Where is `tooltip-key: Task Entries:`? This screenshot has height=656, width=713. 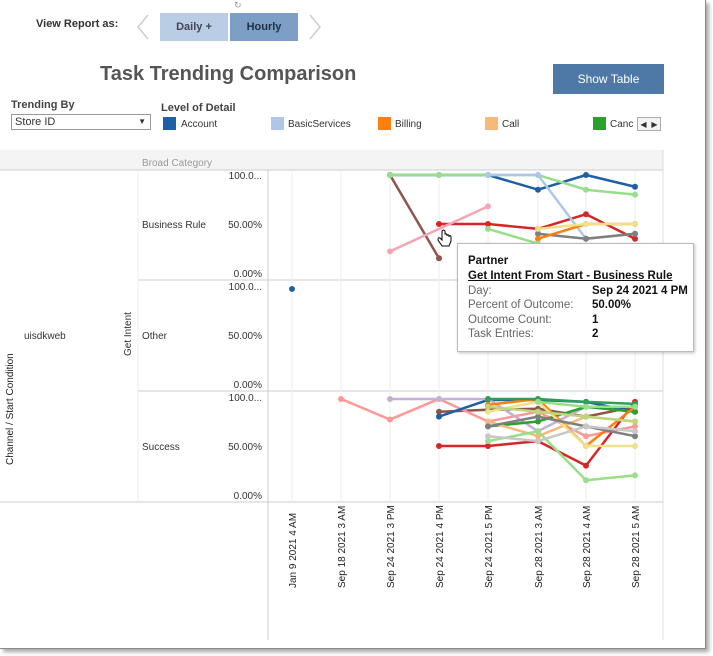
tooltip-key: Task Entries: is located at coordinates (501, 334).